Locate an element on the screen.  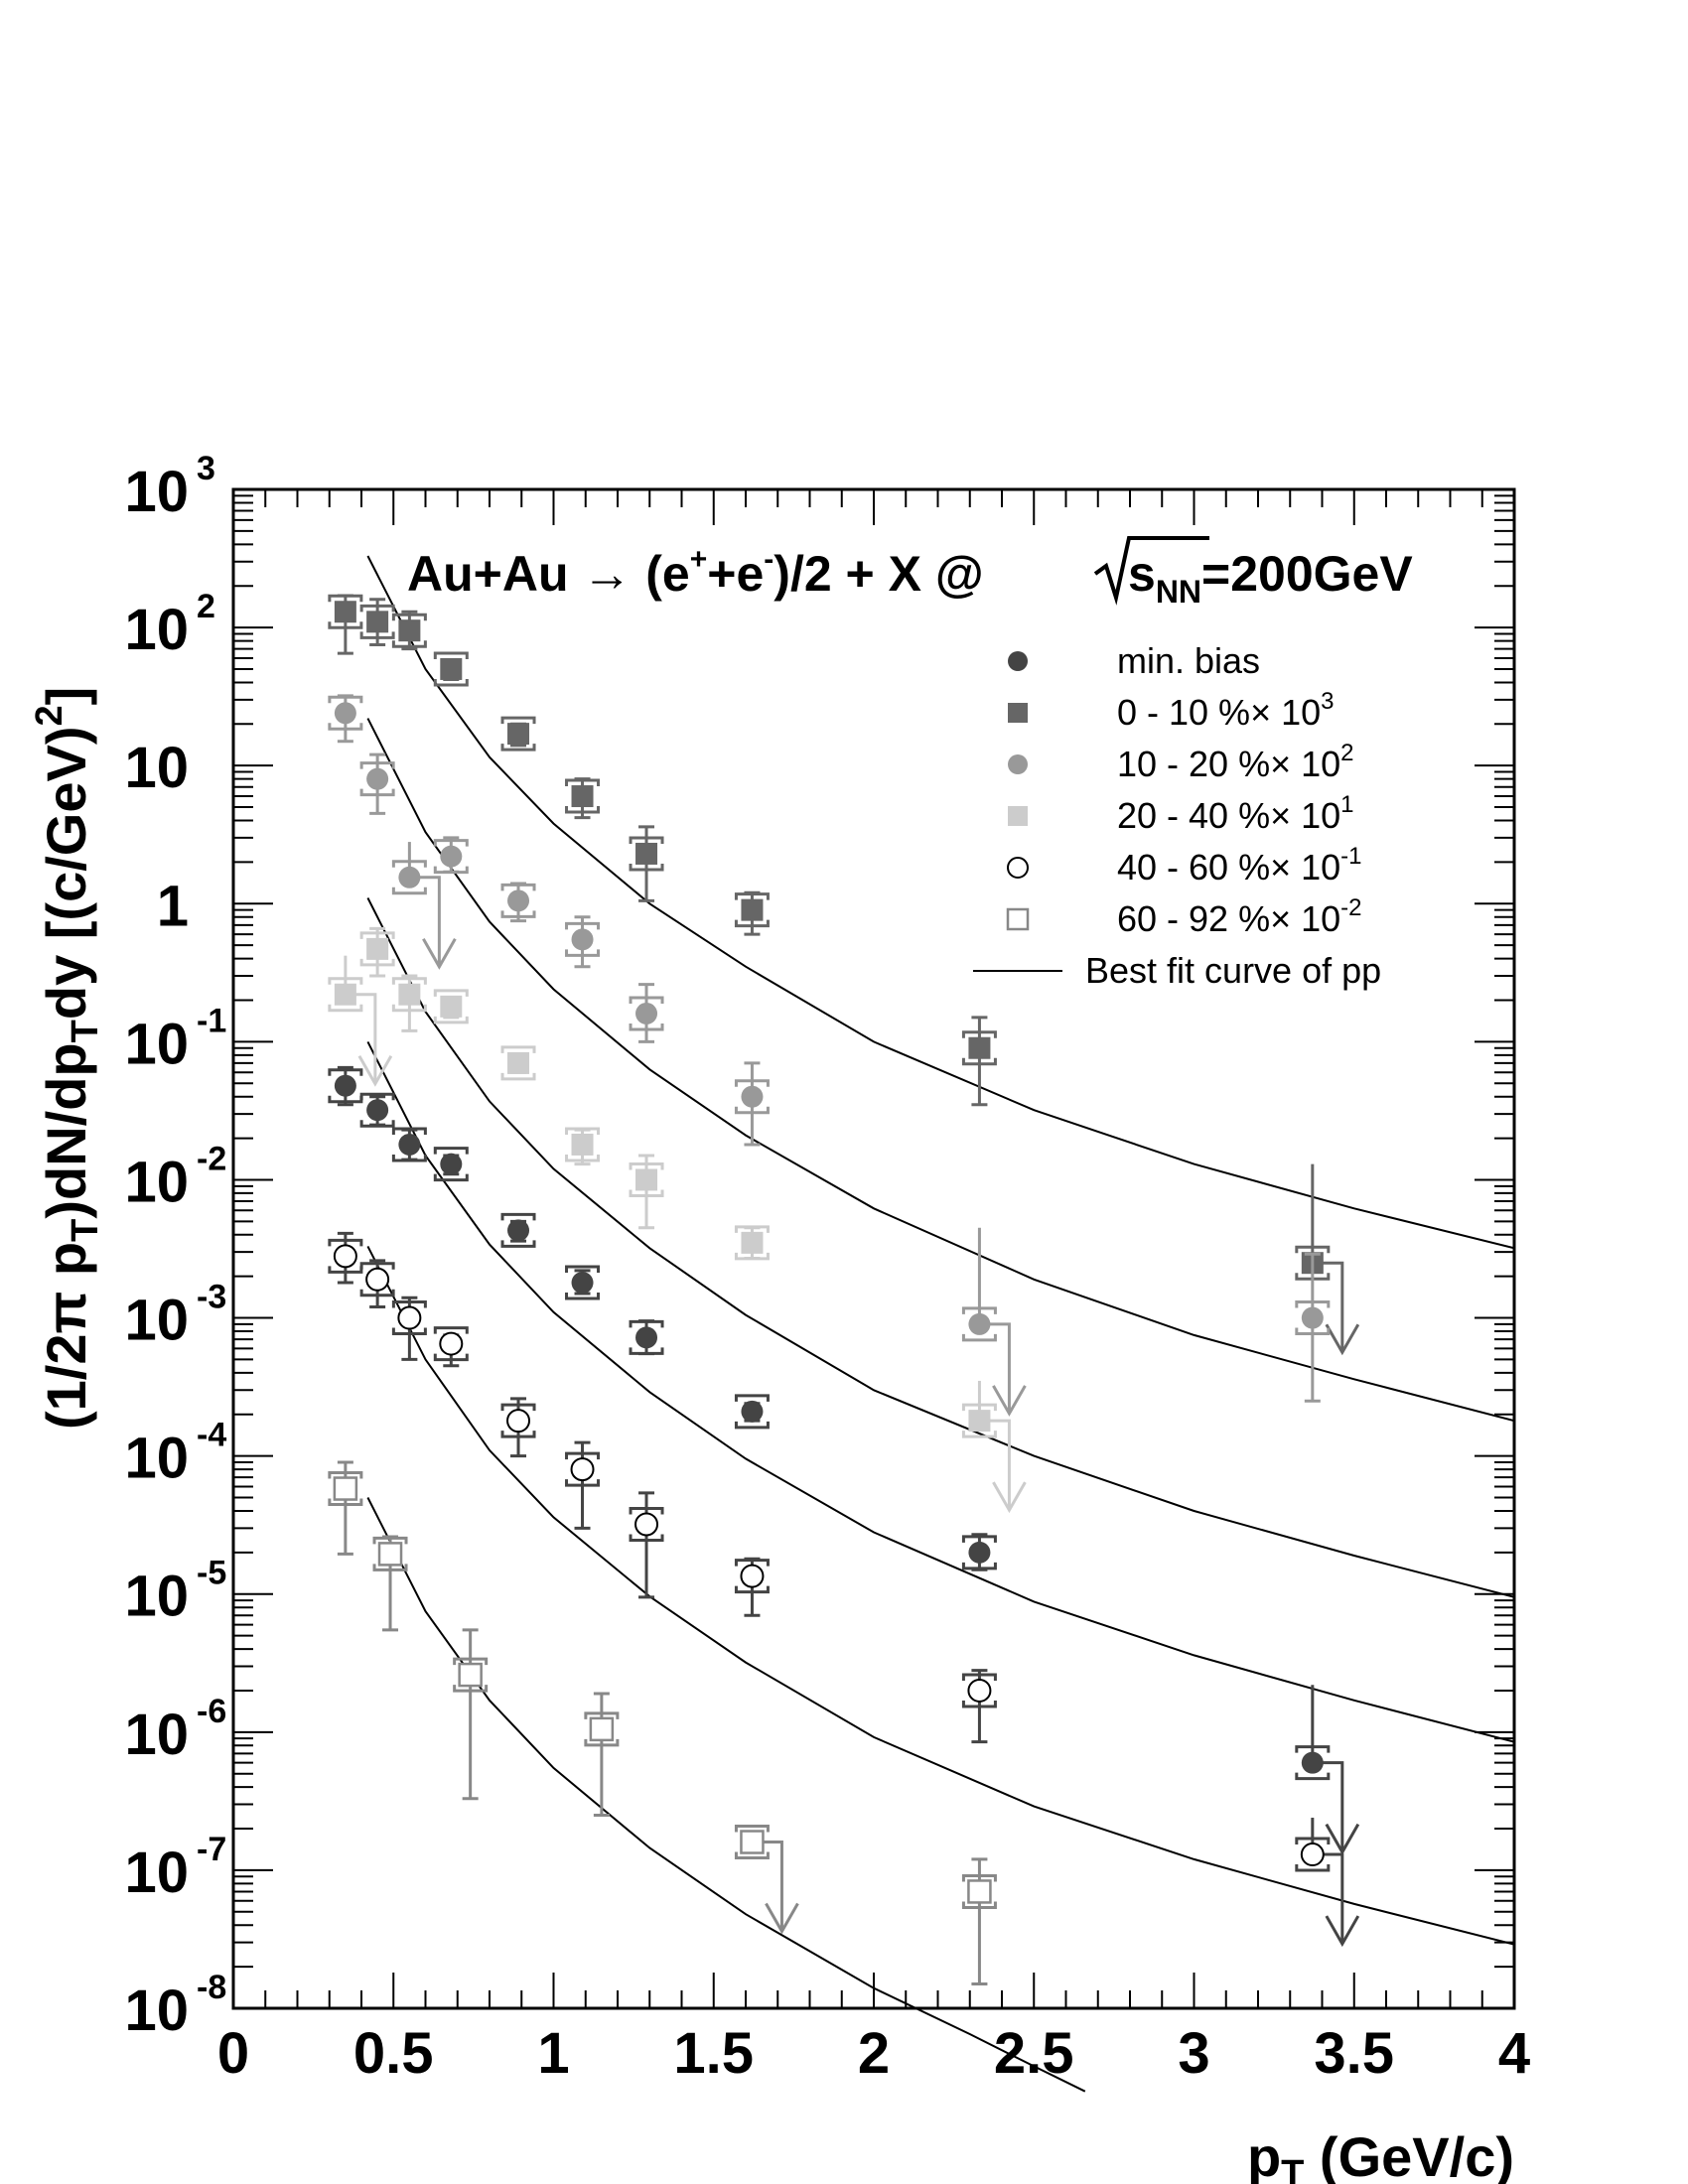
legend-exponent: 3 is located at coordinates (1327, 701).